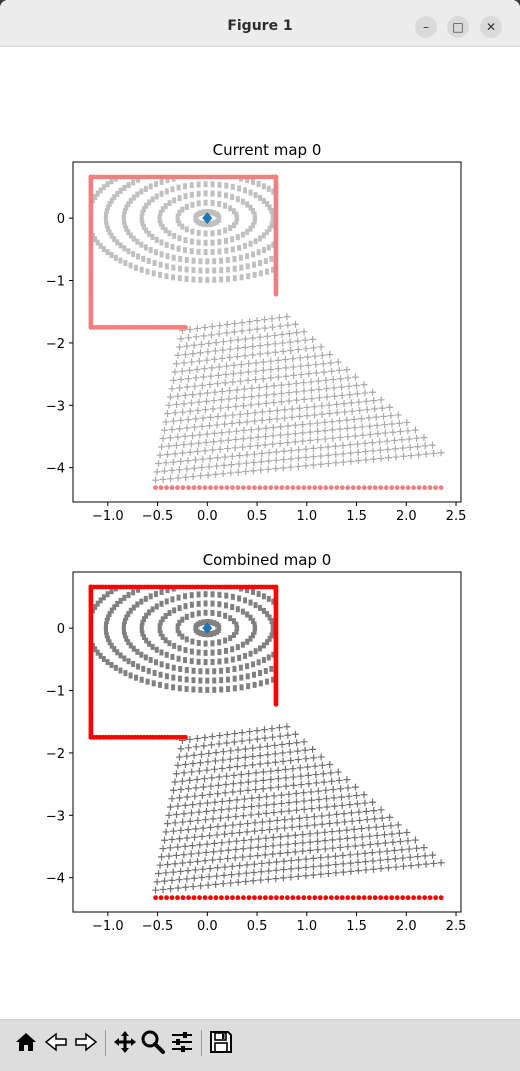 The width and height of the screenshot is (520, 1071). Describe the element at coordinates (201, 1043) in the screenshot. I see `toolbar-separator` at that location.